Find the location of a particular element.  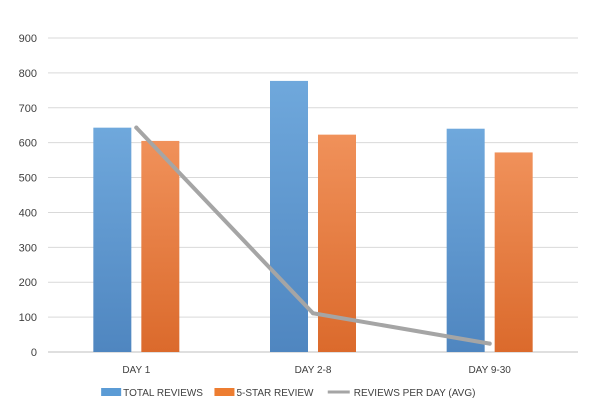

legend-item: REVIEWS PER DAY (AVG) is located at coordinates (401, 393).